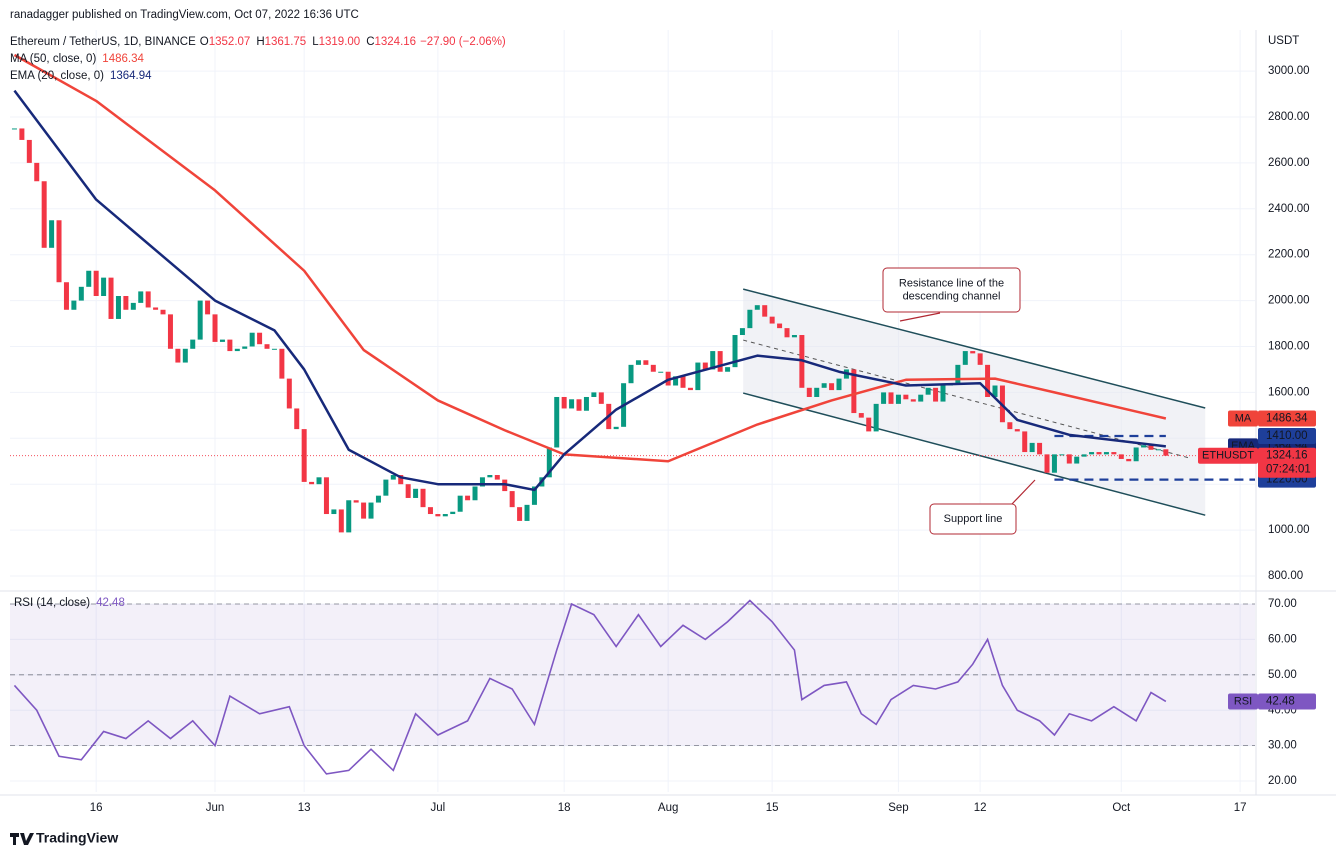 This screenshot has width=1336, height=857. What do you see at coordinates (1023, 492) in the screenshot?
I see `annotation-pointer` at bounding box center [1023, 492].